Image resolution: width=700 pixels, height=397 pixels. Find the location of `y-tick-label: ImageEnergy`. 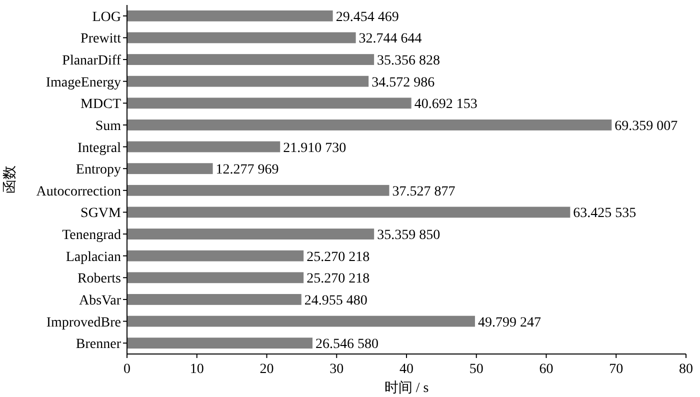

y-tick-label: ImageEnergy is located at coordinates (83, 82).